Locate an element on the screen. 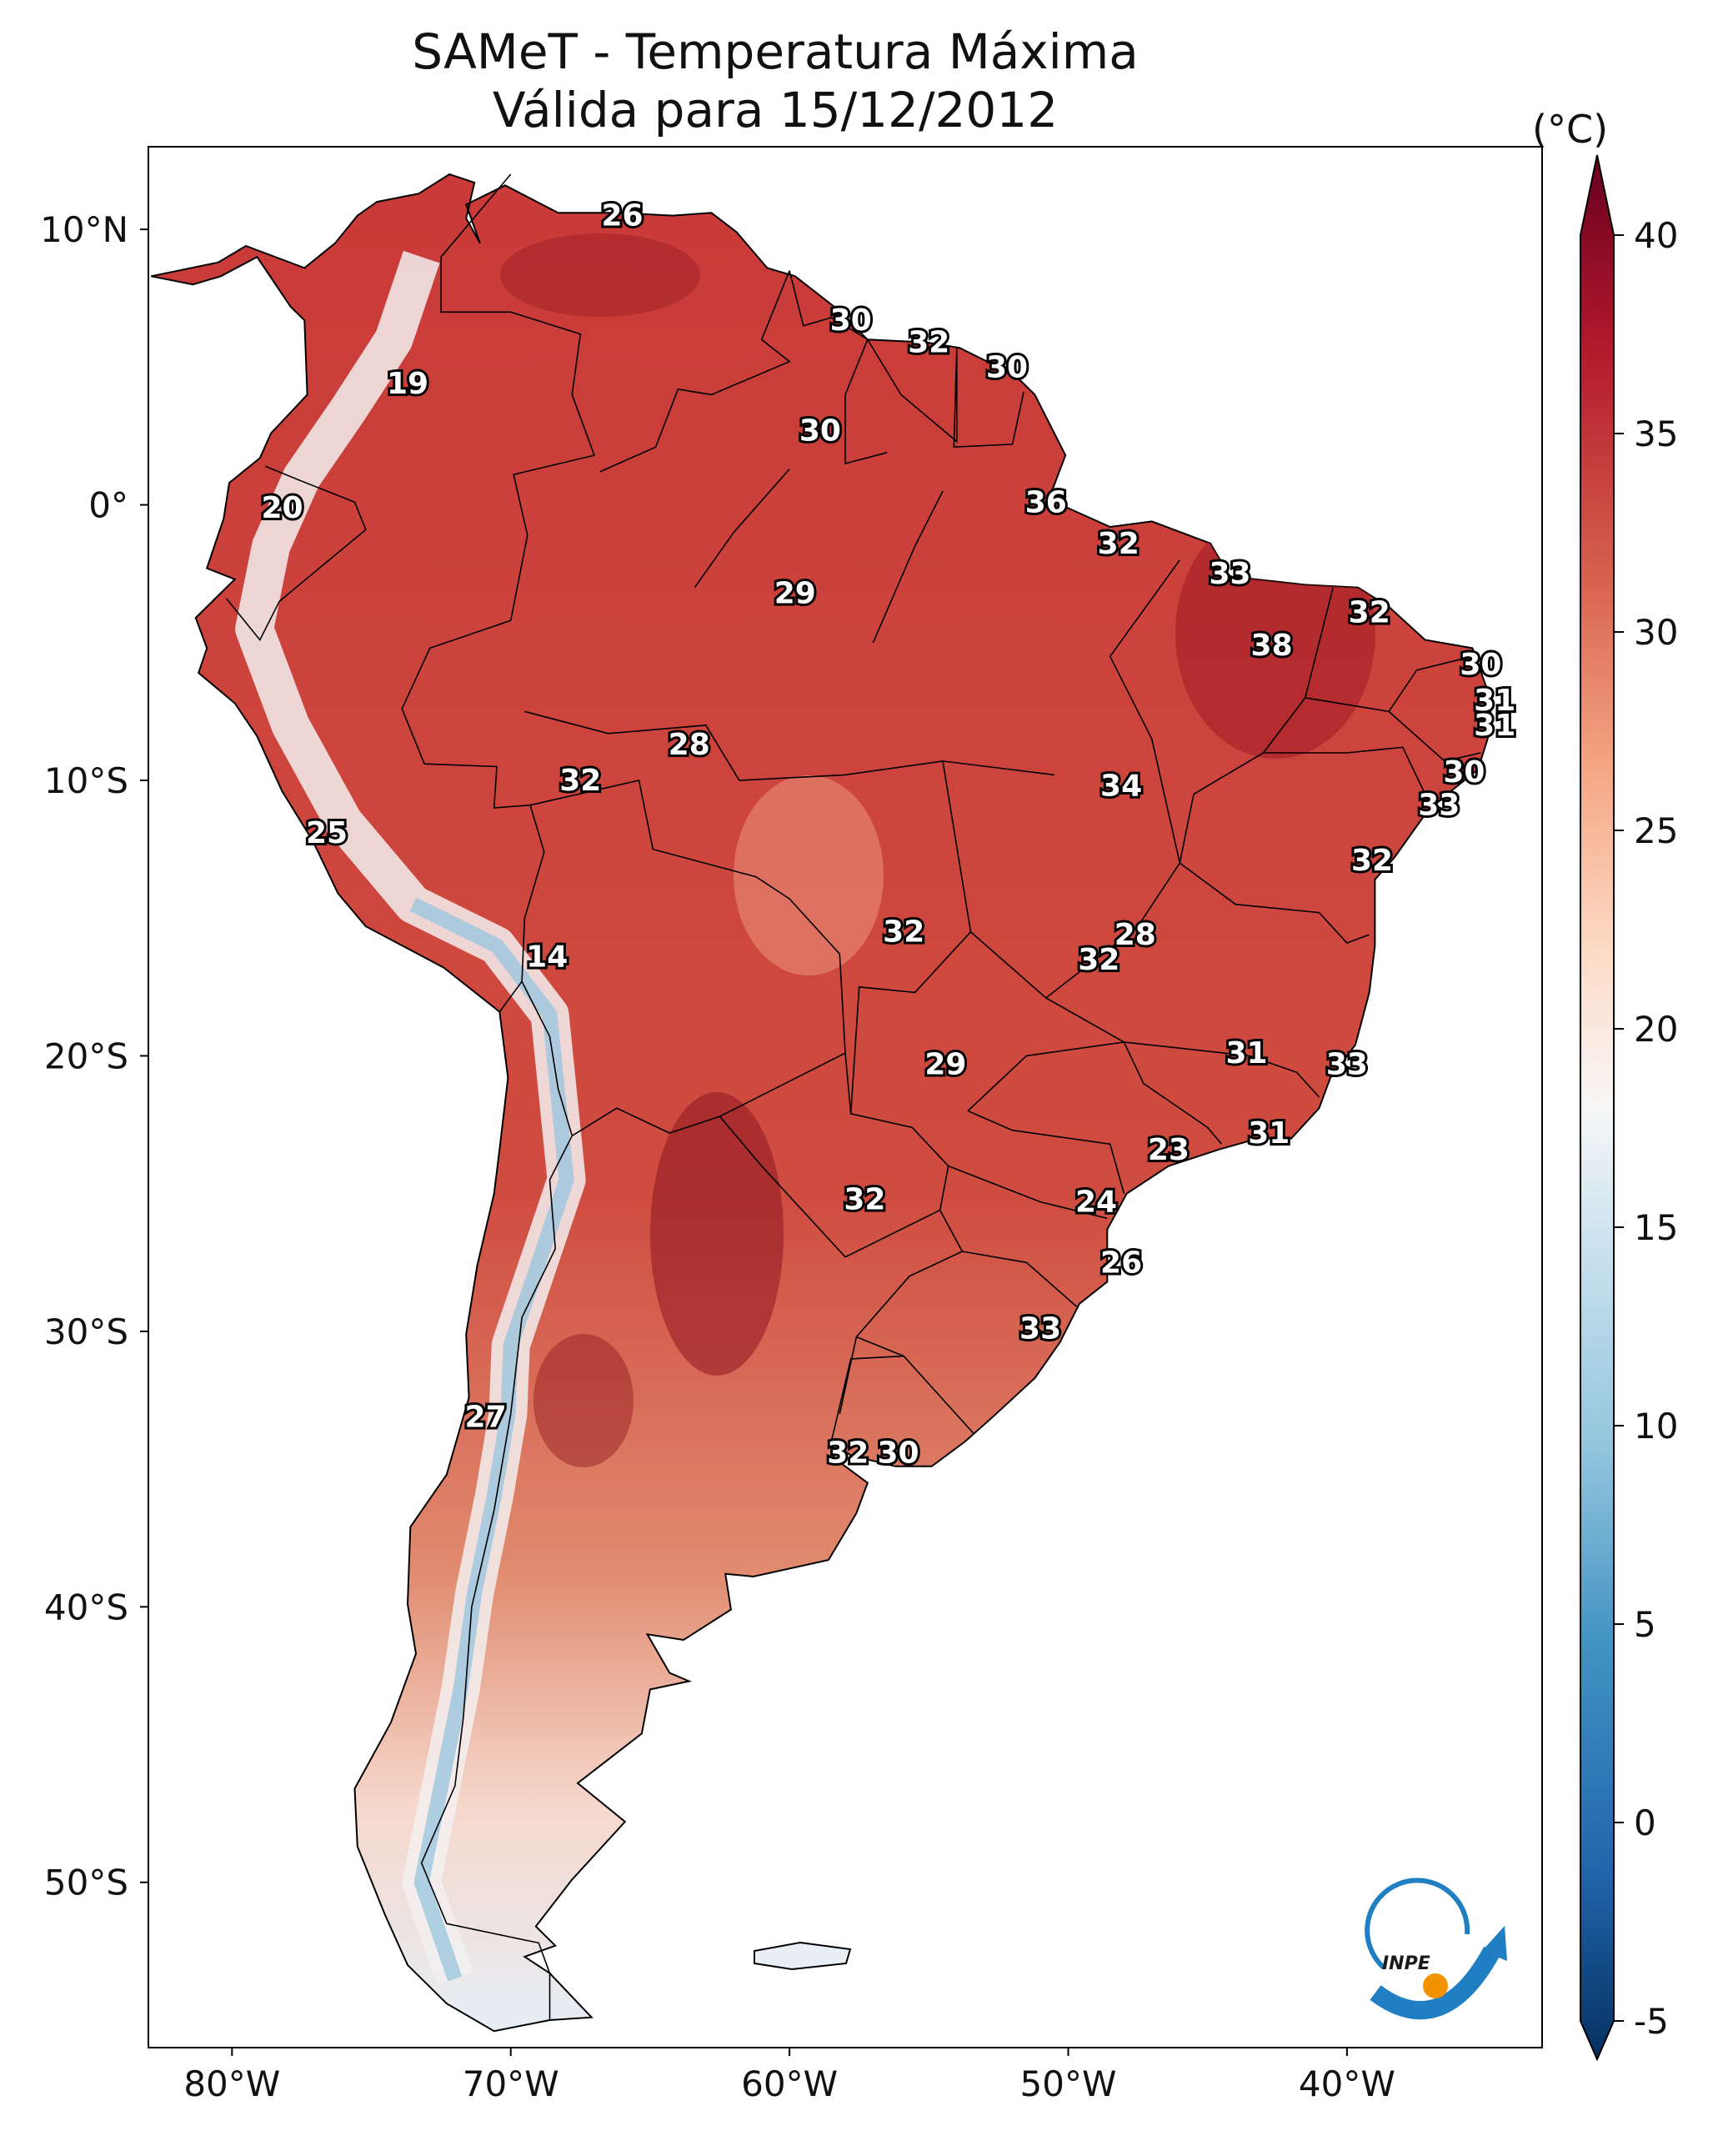 This screenshot has width=1723, height=2156. lat-tick-label: 10°N is located at coordinates (84, 229).